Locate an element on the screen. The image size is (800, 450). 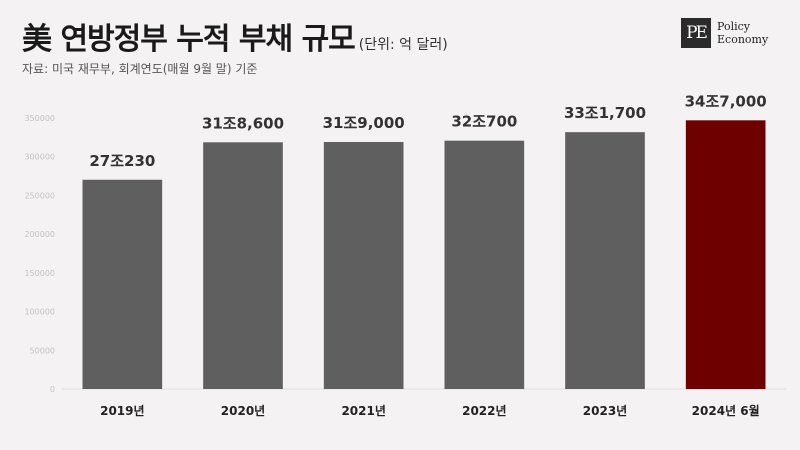
data-label-4: 32조700 is located at coordinates (484, 122).